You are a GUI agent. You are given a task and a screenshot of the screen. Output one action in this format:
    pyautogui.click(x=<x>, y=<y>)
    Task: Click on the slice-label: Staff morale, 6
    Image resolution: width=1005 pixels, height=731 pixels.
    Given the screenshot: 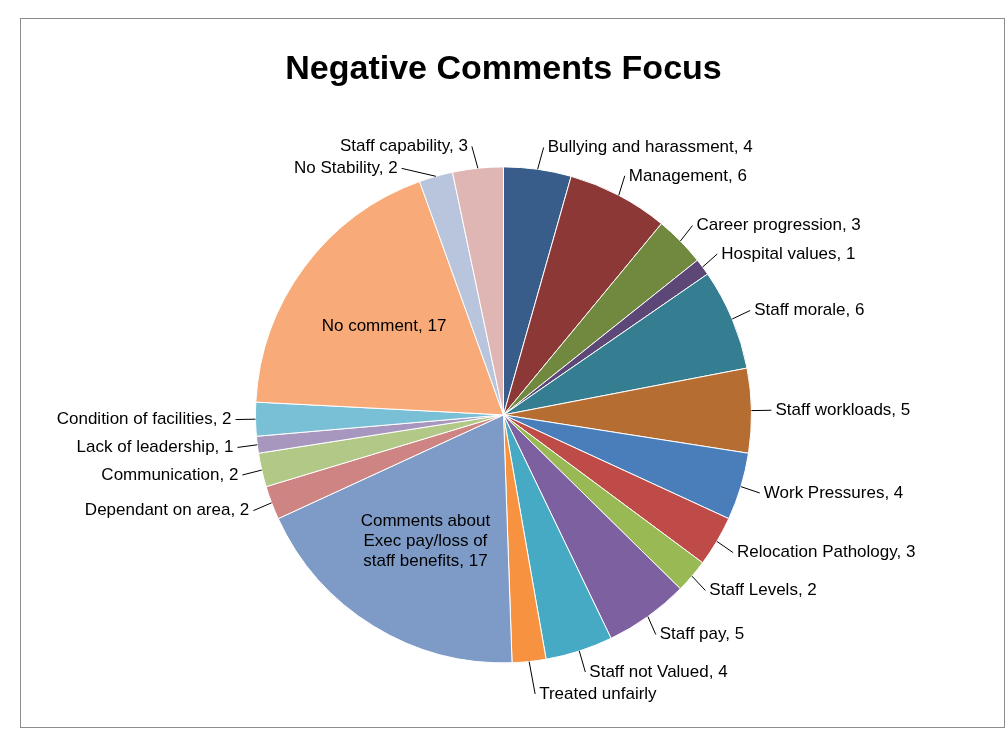 What is the action you would take?
    pyautogui.click(x=809, y=310)
    